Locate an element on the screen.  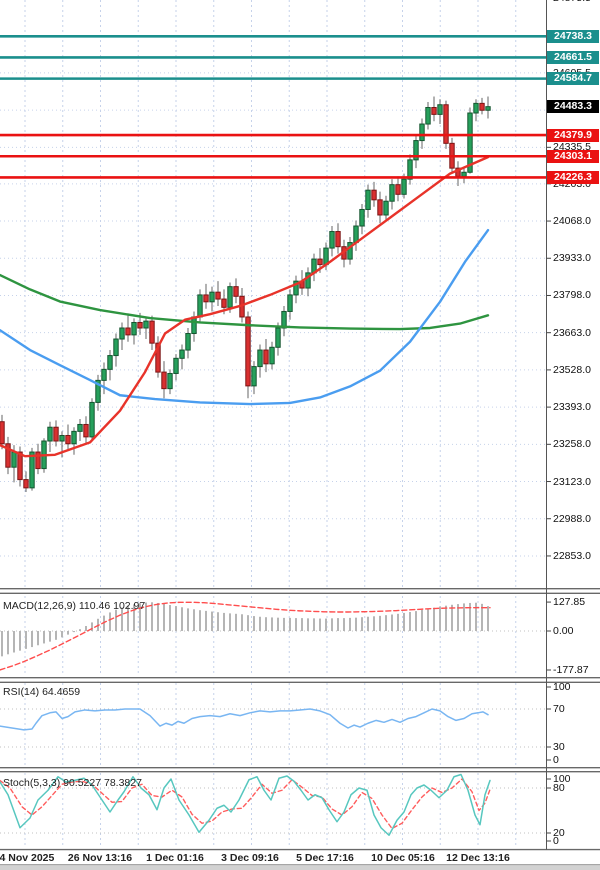
time-axis-surface is located at coordinates (300, 858).